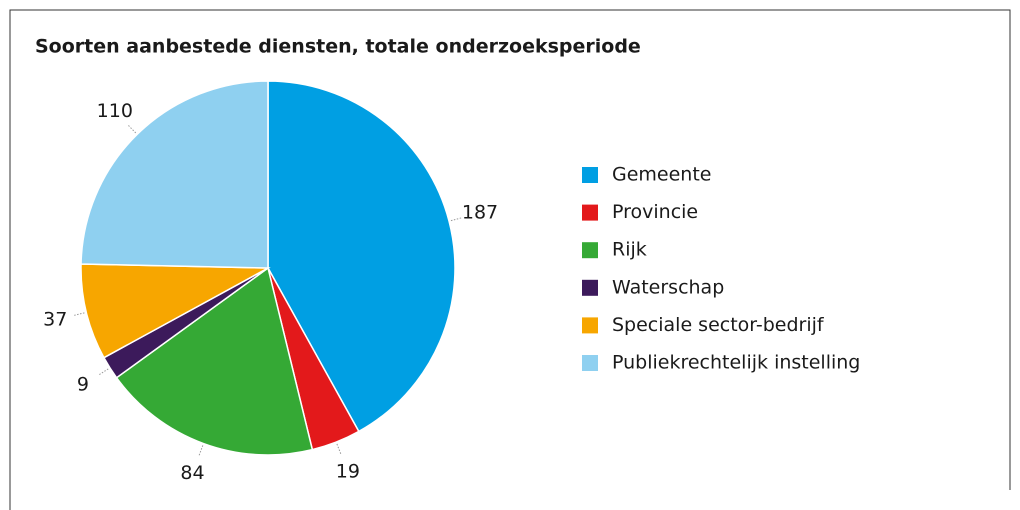 The image size is (1020, 510). What do you see at coordinates (661, 175) in the screenshot?
I see `legend-label: Gemeente` at bounding box center [661, 175].